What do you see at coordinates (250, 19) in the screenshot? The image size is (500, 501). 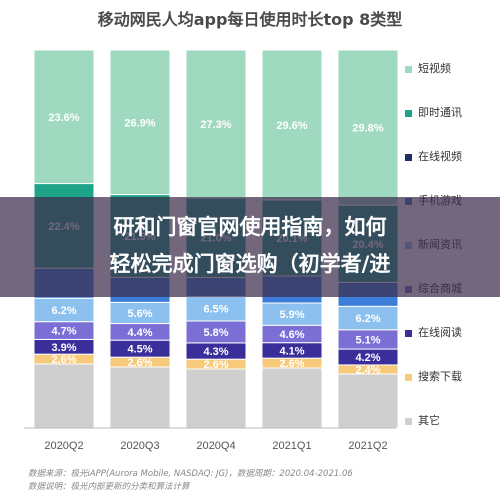 I see `chart-title: 移动网民人均app每日使用时长top 8类型` at bounding box center [250, 19].